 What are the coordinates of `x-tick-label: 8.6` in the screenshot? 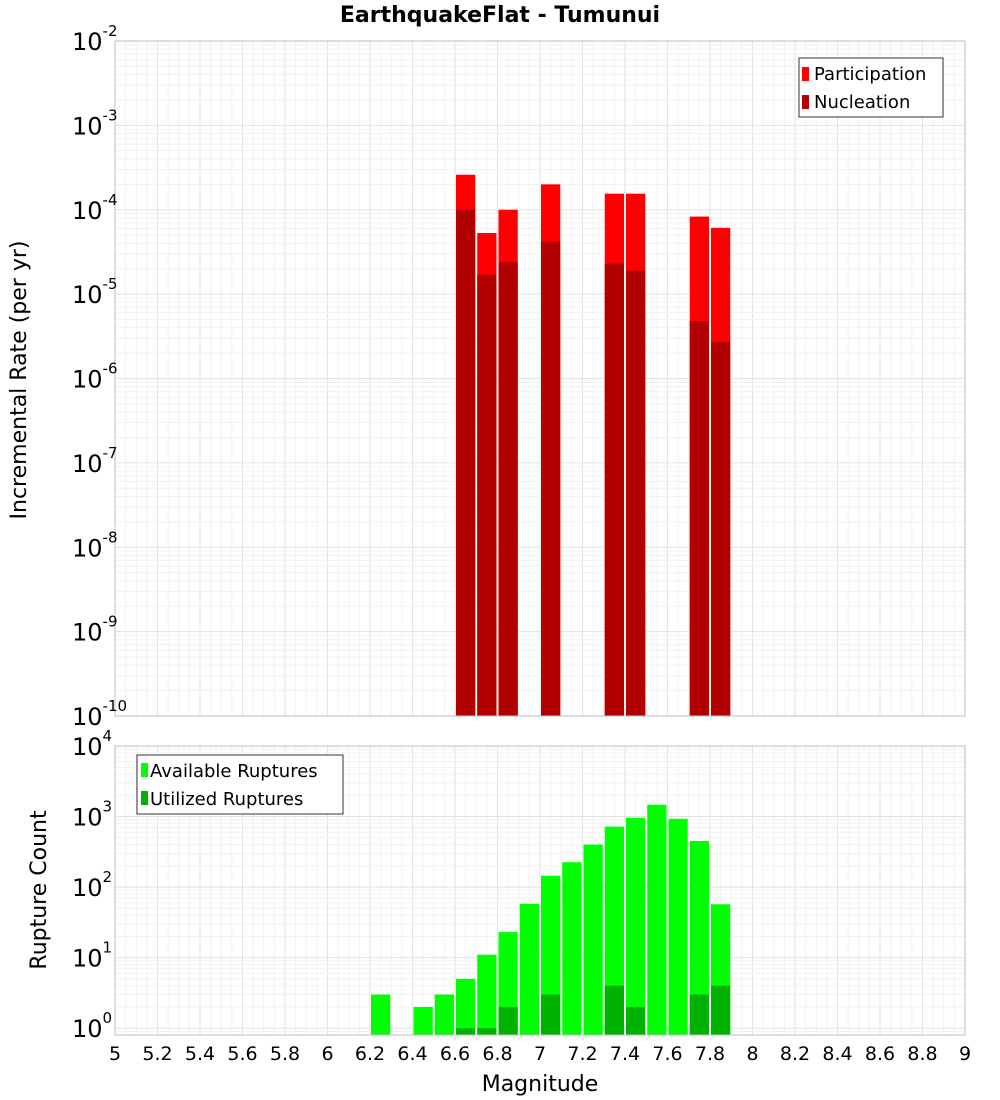 It's located at (880, 1054).